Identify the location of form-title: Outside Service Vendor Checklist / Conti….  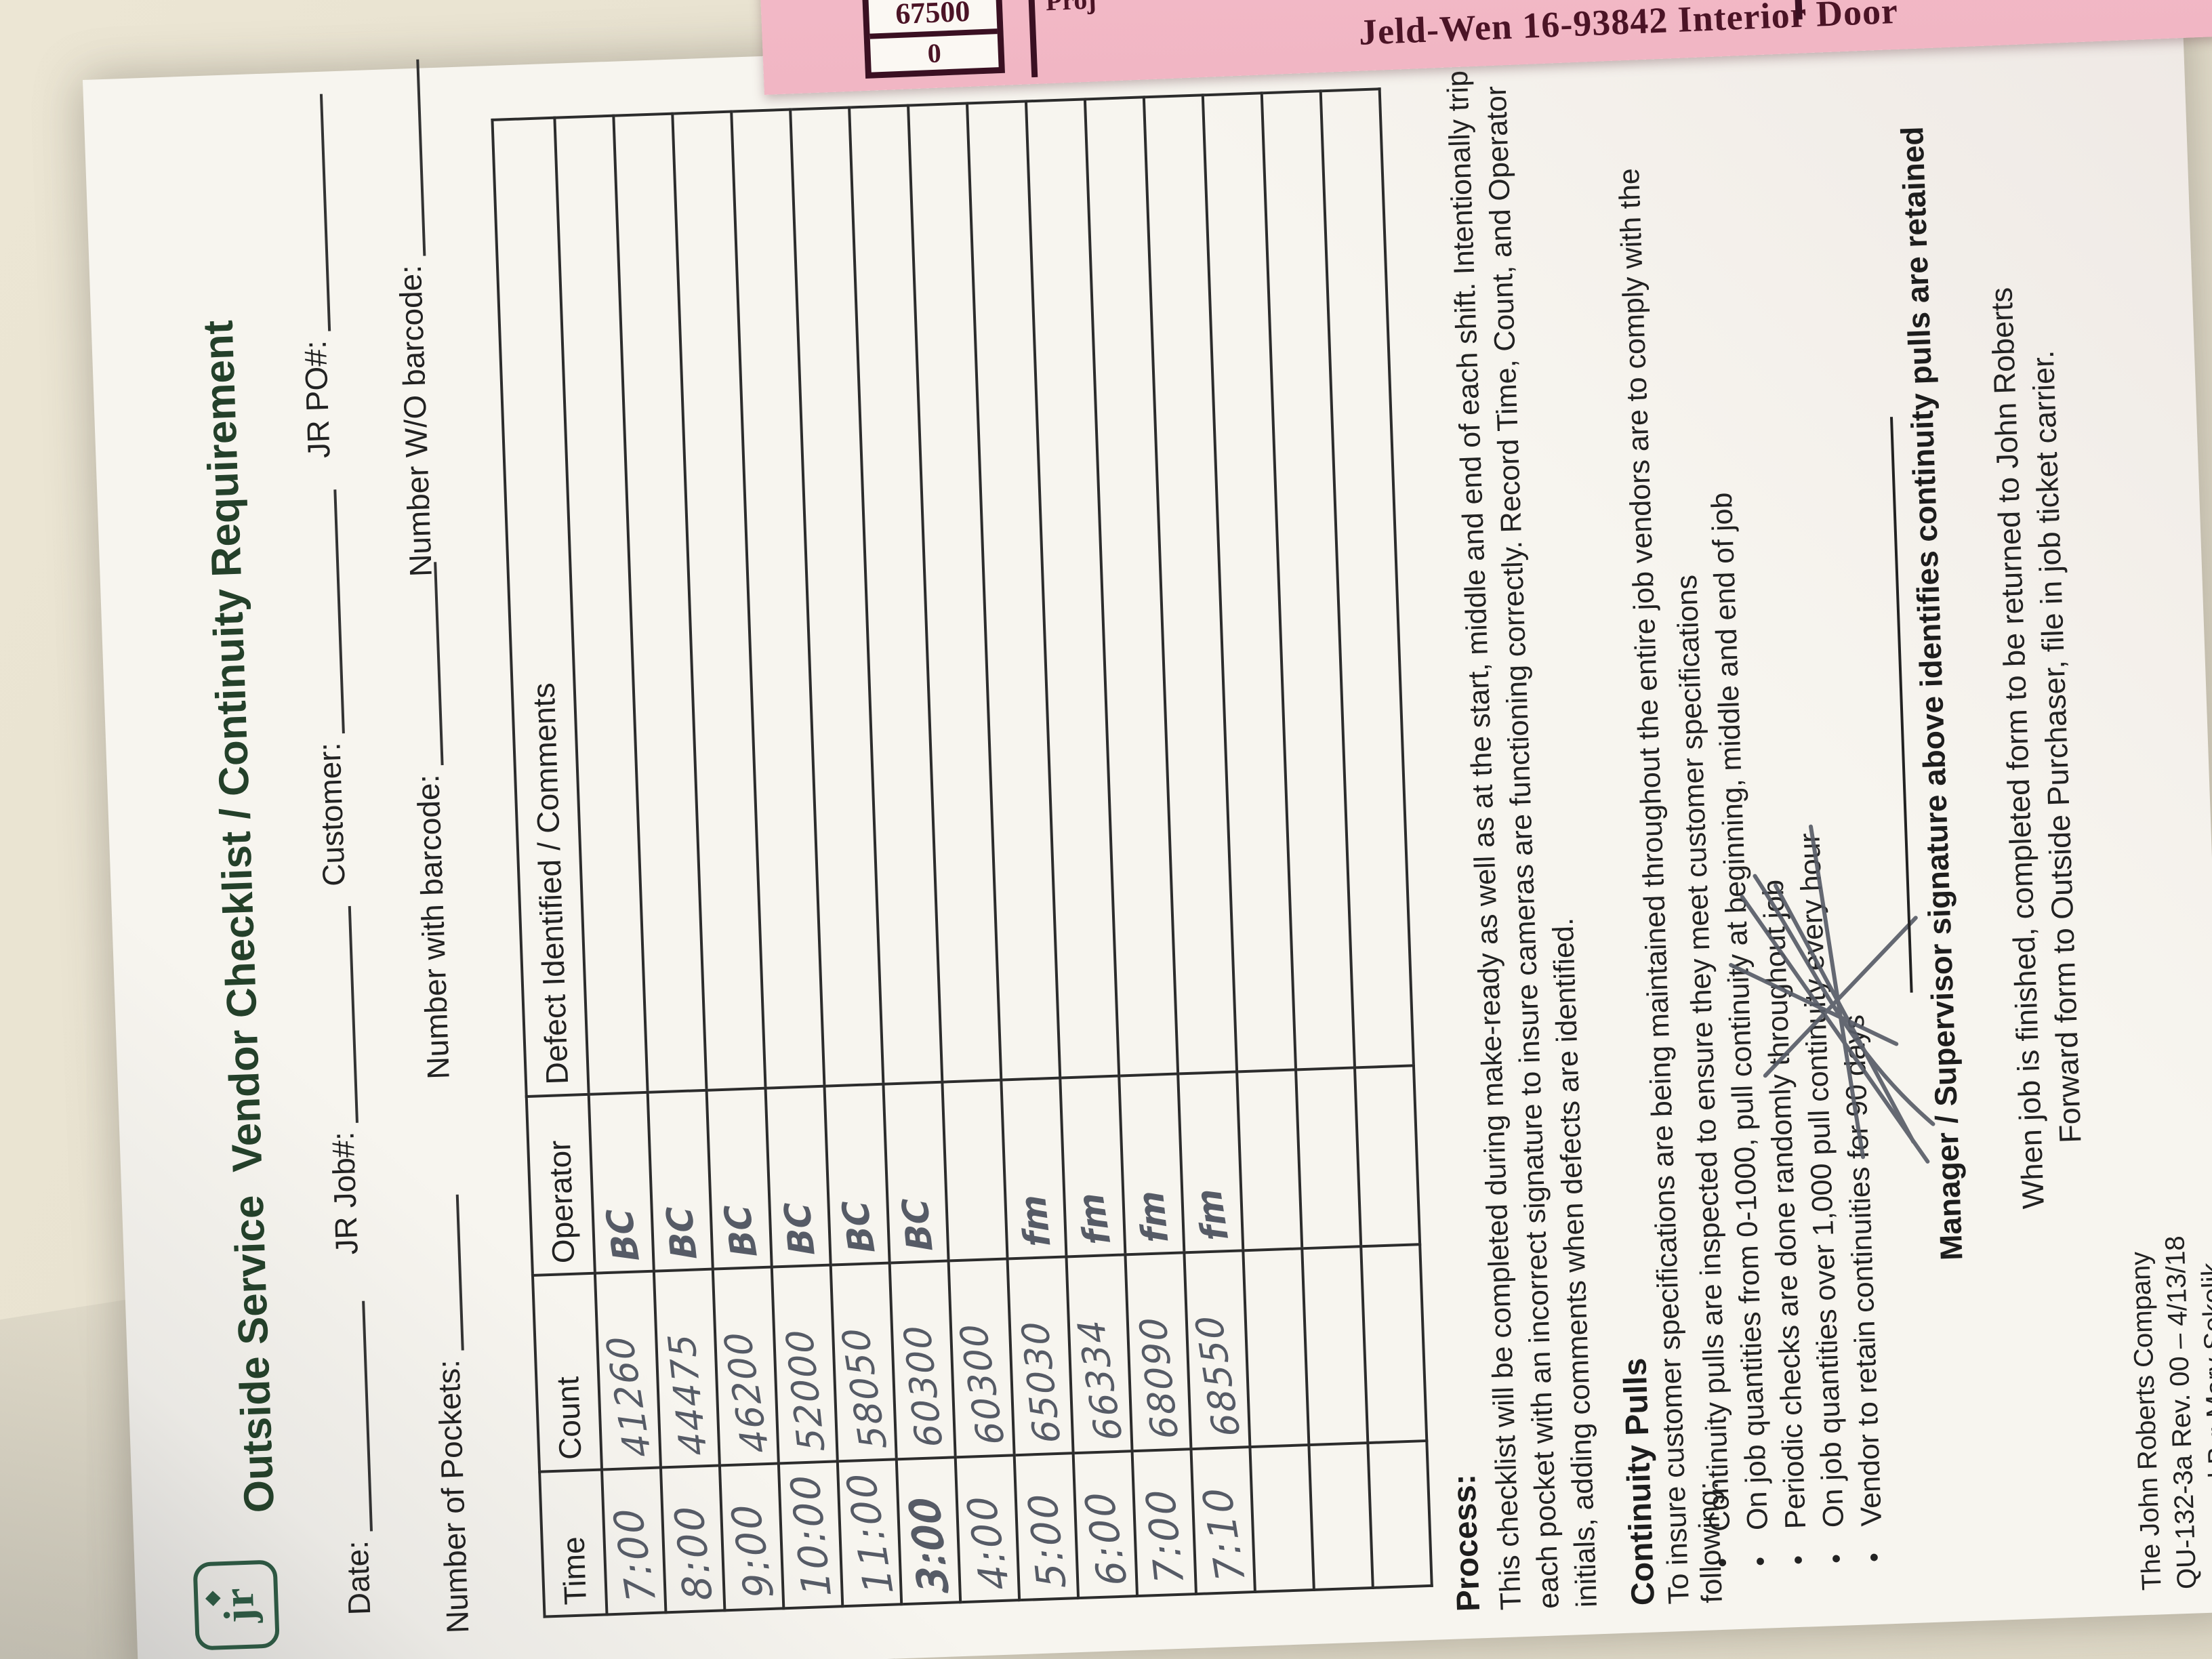
(239, 916).